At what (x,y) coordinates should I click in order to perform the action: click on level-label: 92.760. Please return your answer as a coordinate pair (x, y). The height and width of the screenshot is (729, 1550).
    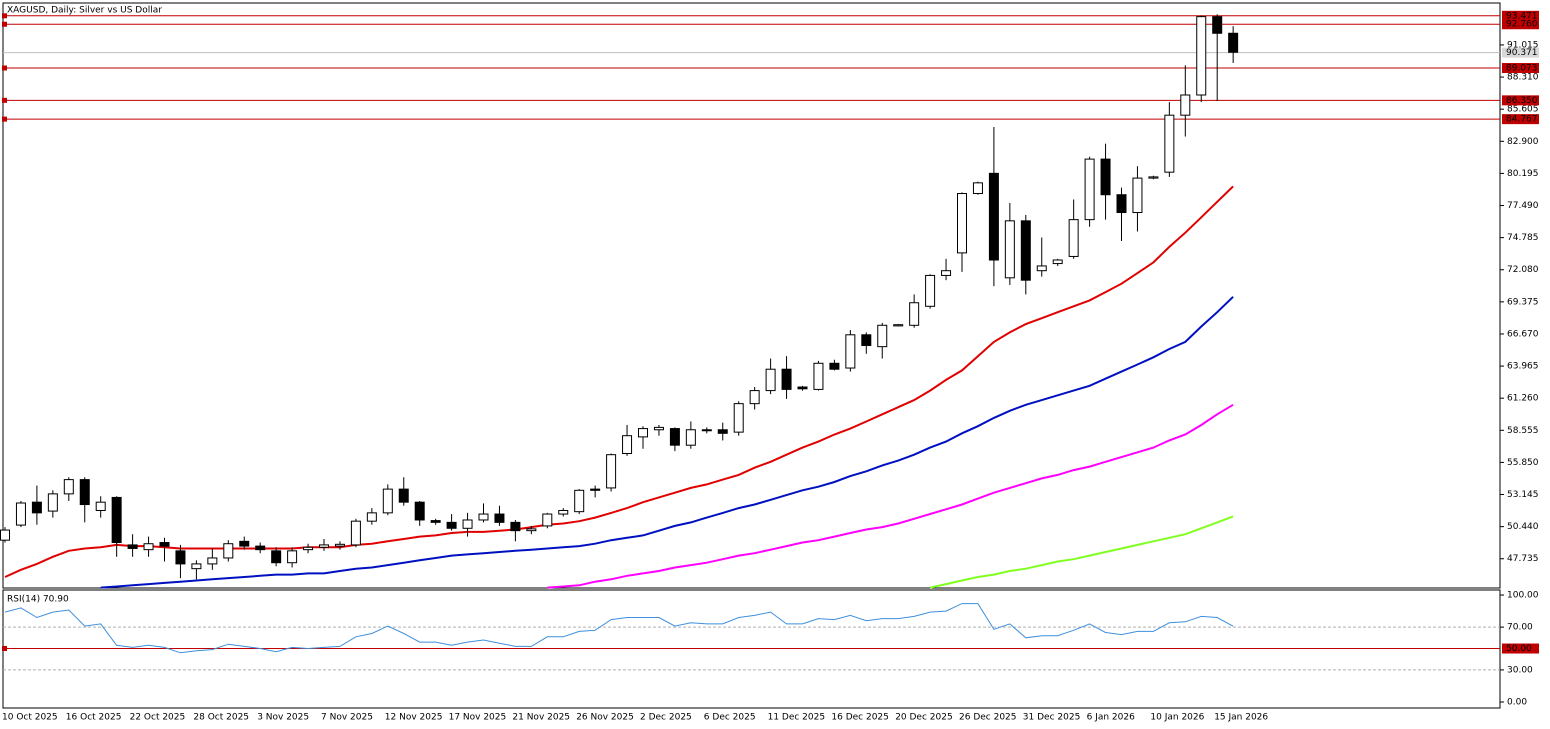
    Looking at the image, I should click on (1522, 25).